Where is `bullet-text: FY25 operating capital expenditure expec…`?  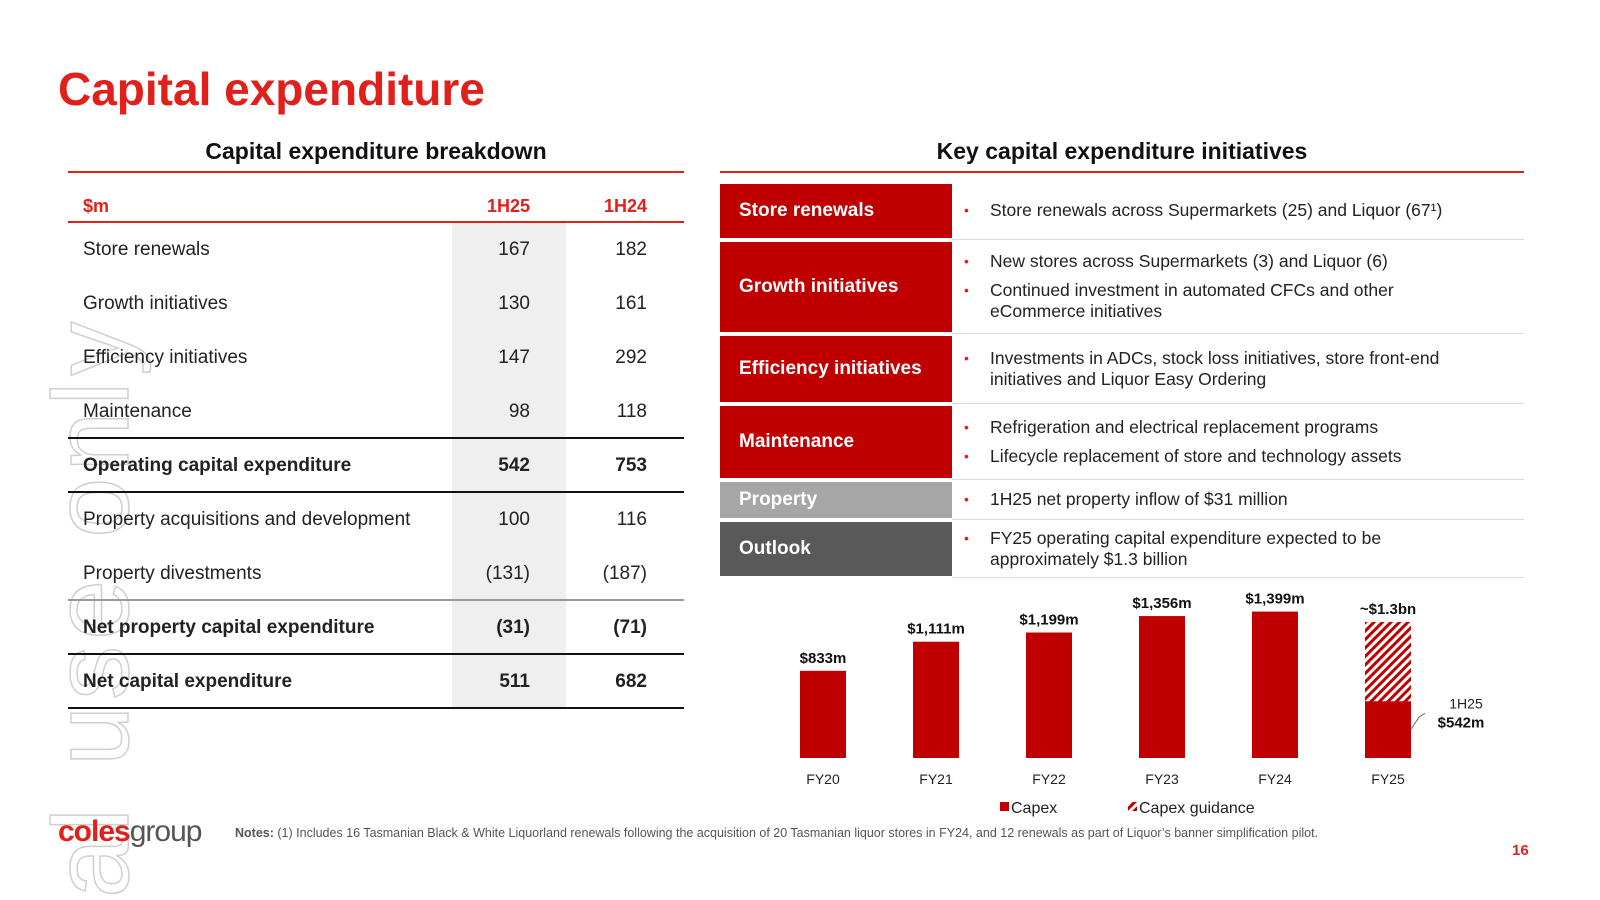 bullet-text: FY25 operating capital expenditure expec… is located at coordinates (1186, 548).